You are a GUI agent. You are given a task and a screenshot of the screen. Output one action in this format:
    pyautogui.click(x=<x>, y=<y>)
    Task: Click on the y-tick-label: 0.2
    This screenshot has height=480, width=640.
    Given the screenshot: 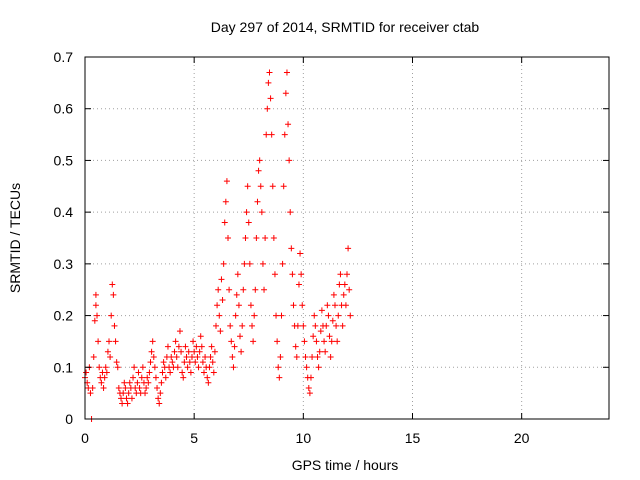 What is the action you would take?
    pyautogui.click(x=64, y=316)
    